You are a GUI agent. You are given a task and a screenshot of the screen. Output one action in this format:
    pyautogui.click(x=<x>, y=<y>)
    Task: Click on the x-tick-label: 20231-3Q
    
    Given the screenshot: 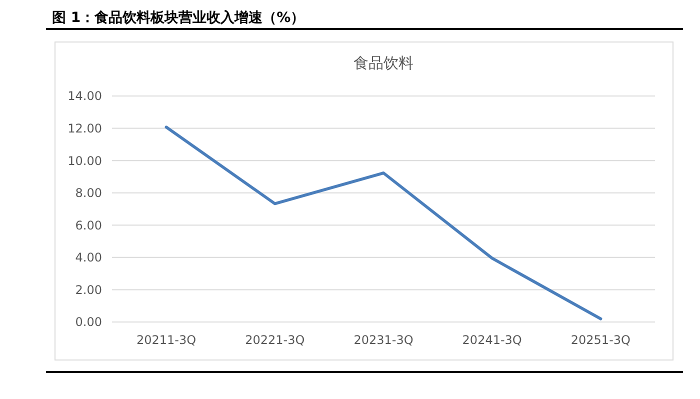 What is the action you would take?
    pyautogui.click(x=384, y=340)
    